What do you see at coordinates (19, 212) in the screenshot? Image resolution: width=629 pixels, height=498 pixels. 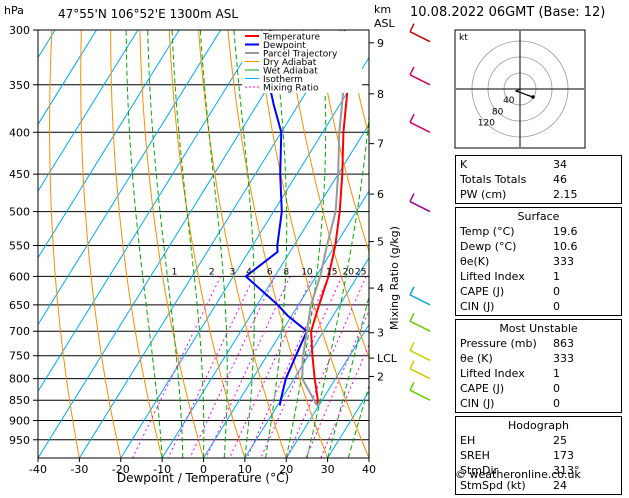 I see `pressure-tick-label: 500` at bounding box center [19, 212].